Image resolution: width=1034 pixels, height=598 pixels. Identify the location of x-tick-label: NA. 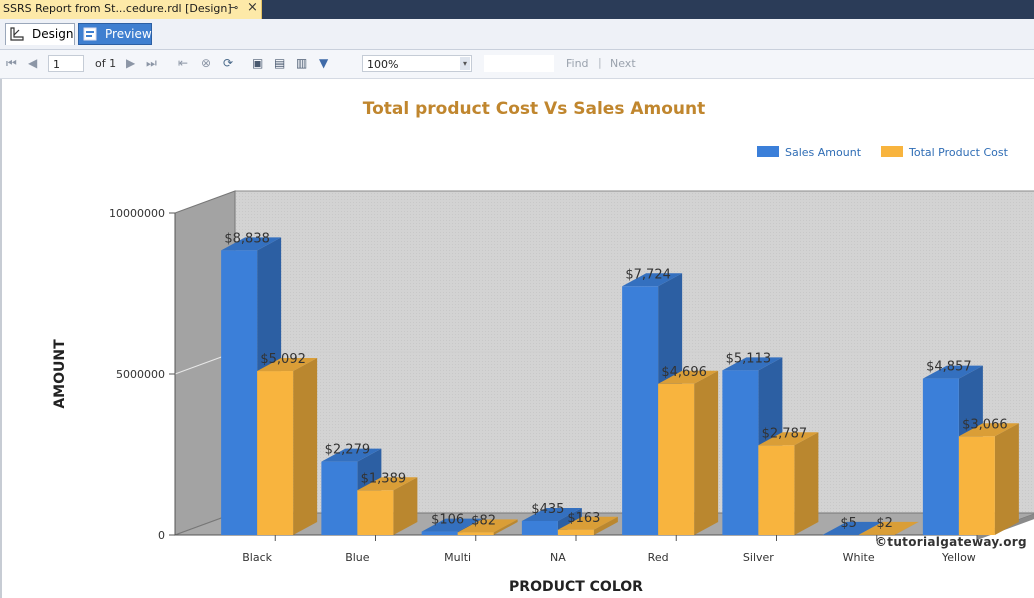
(558, 557).